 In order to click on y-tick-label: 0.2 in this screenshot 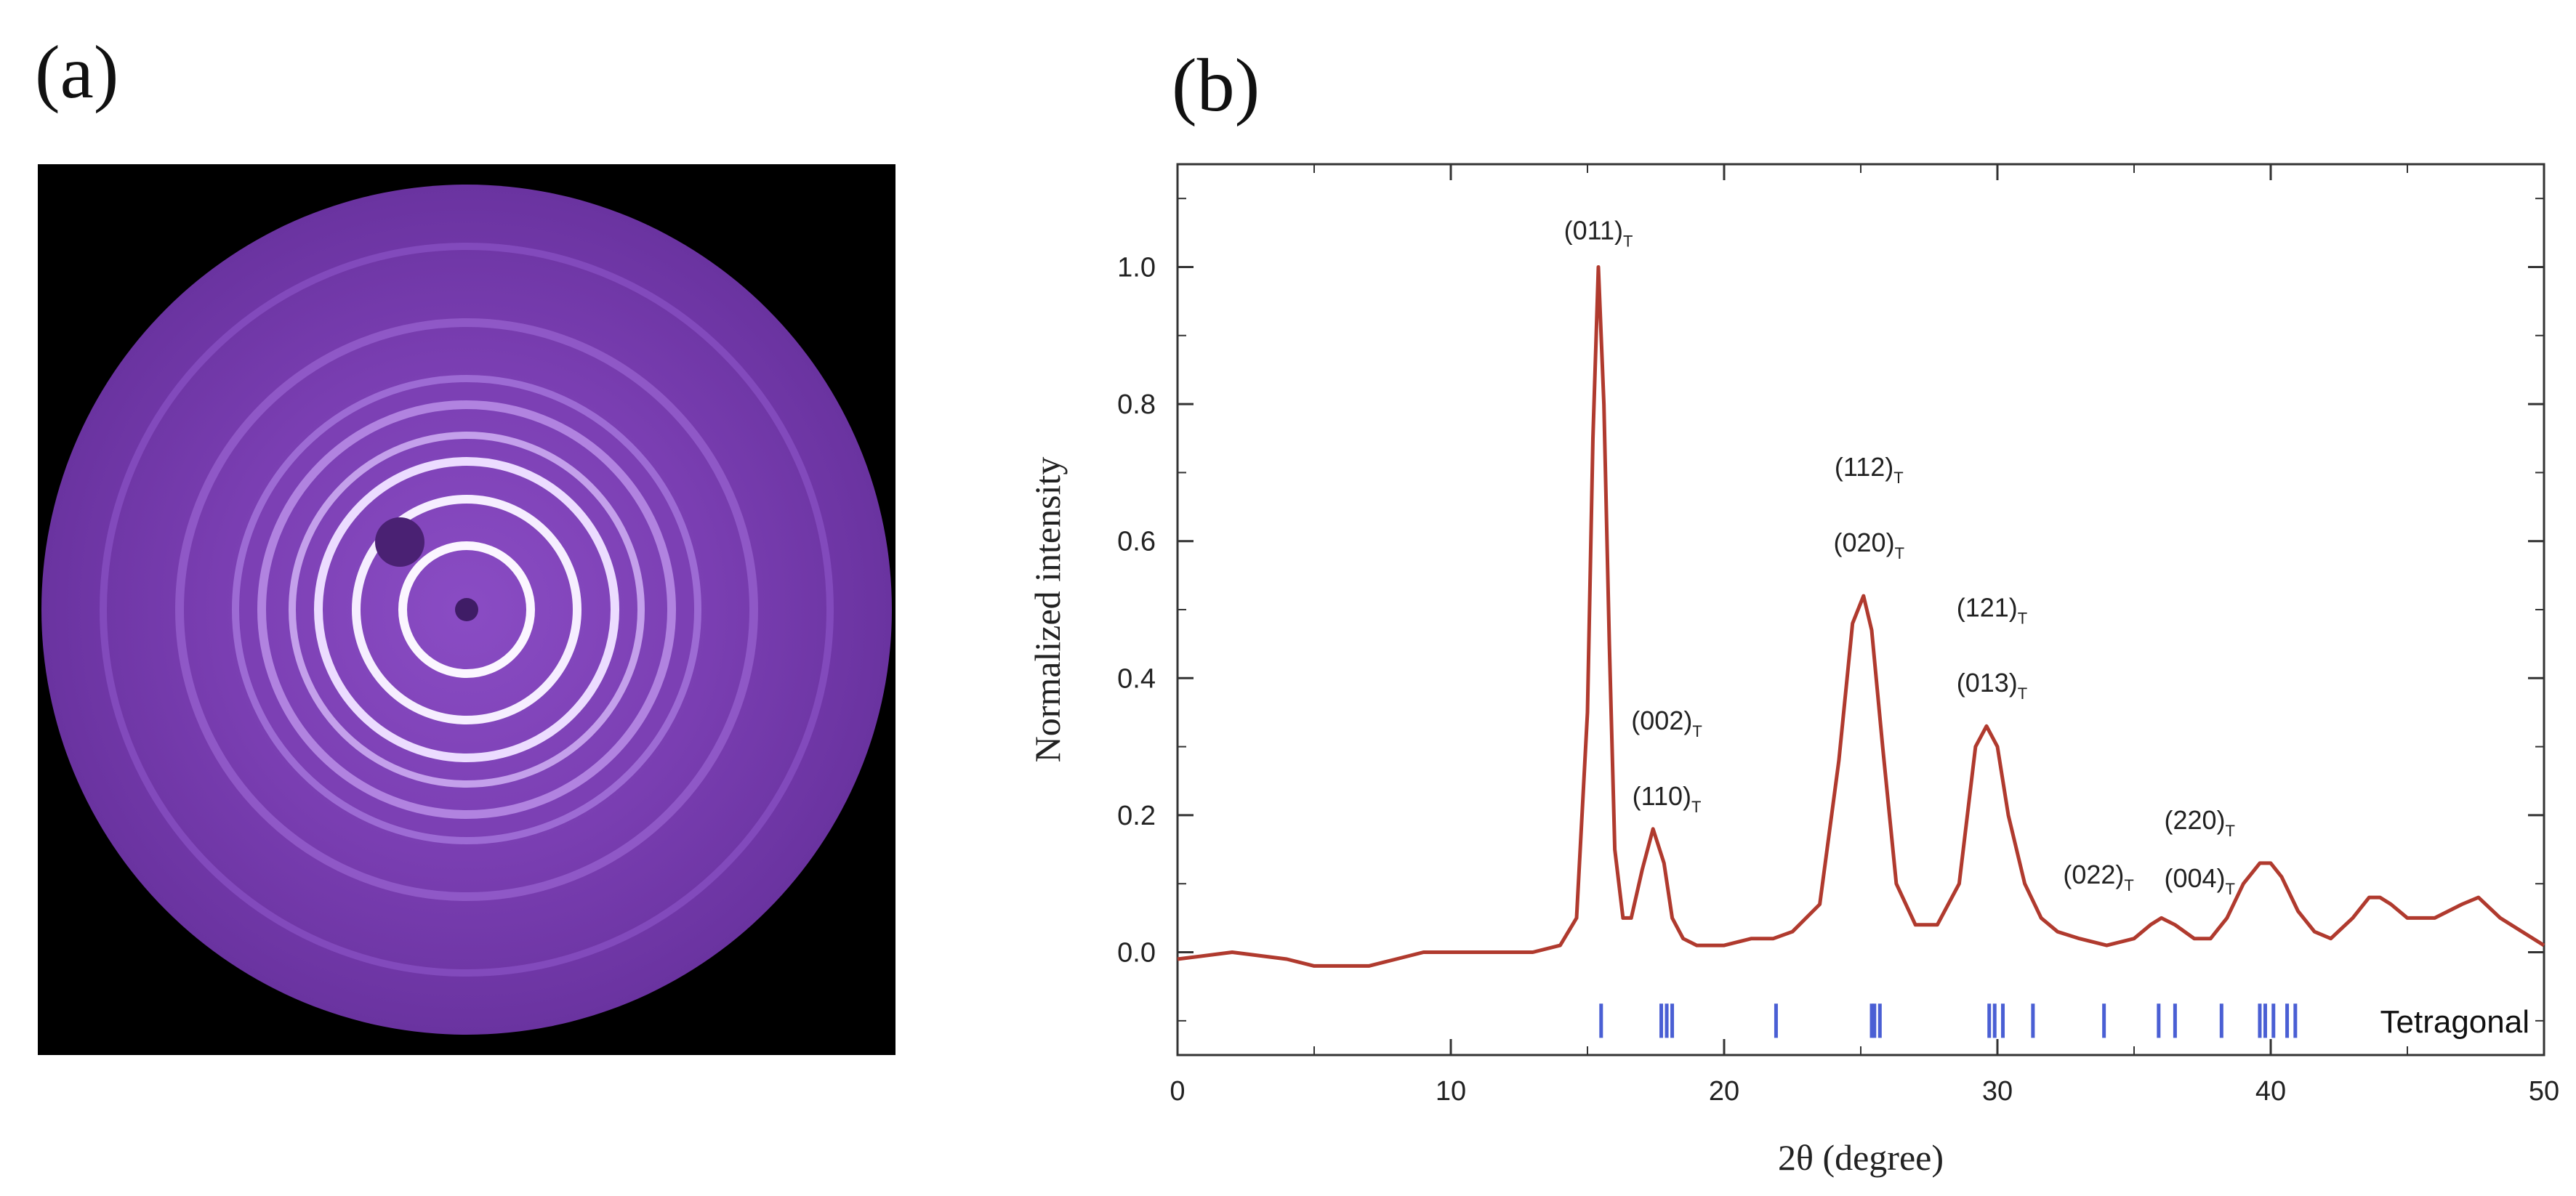, I will do `click(1136, 816)`.